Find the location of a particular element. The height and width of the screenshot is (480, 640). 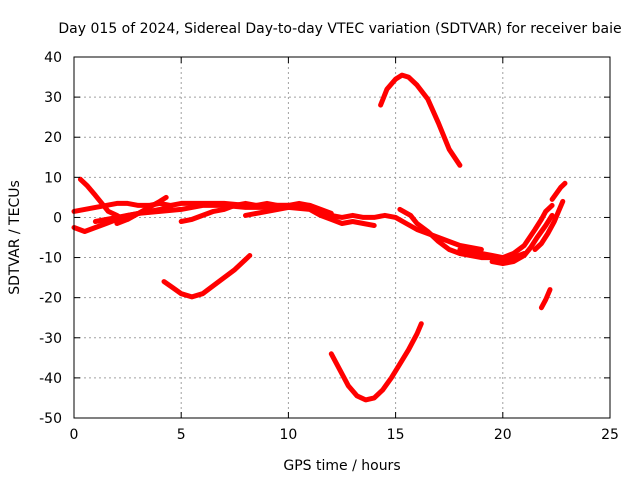

y-tick-label: 20 is located at coordinates (53, 138).